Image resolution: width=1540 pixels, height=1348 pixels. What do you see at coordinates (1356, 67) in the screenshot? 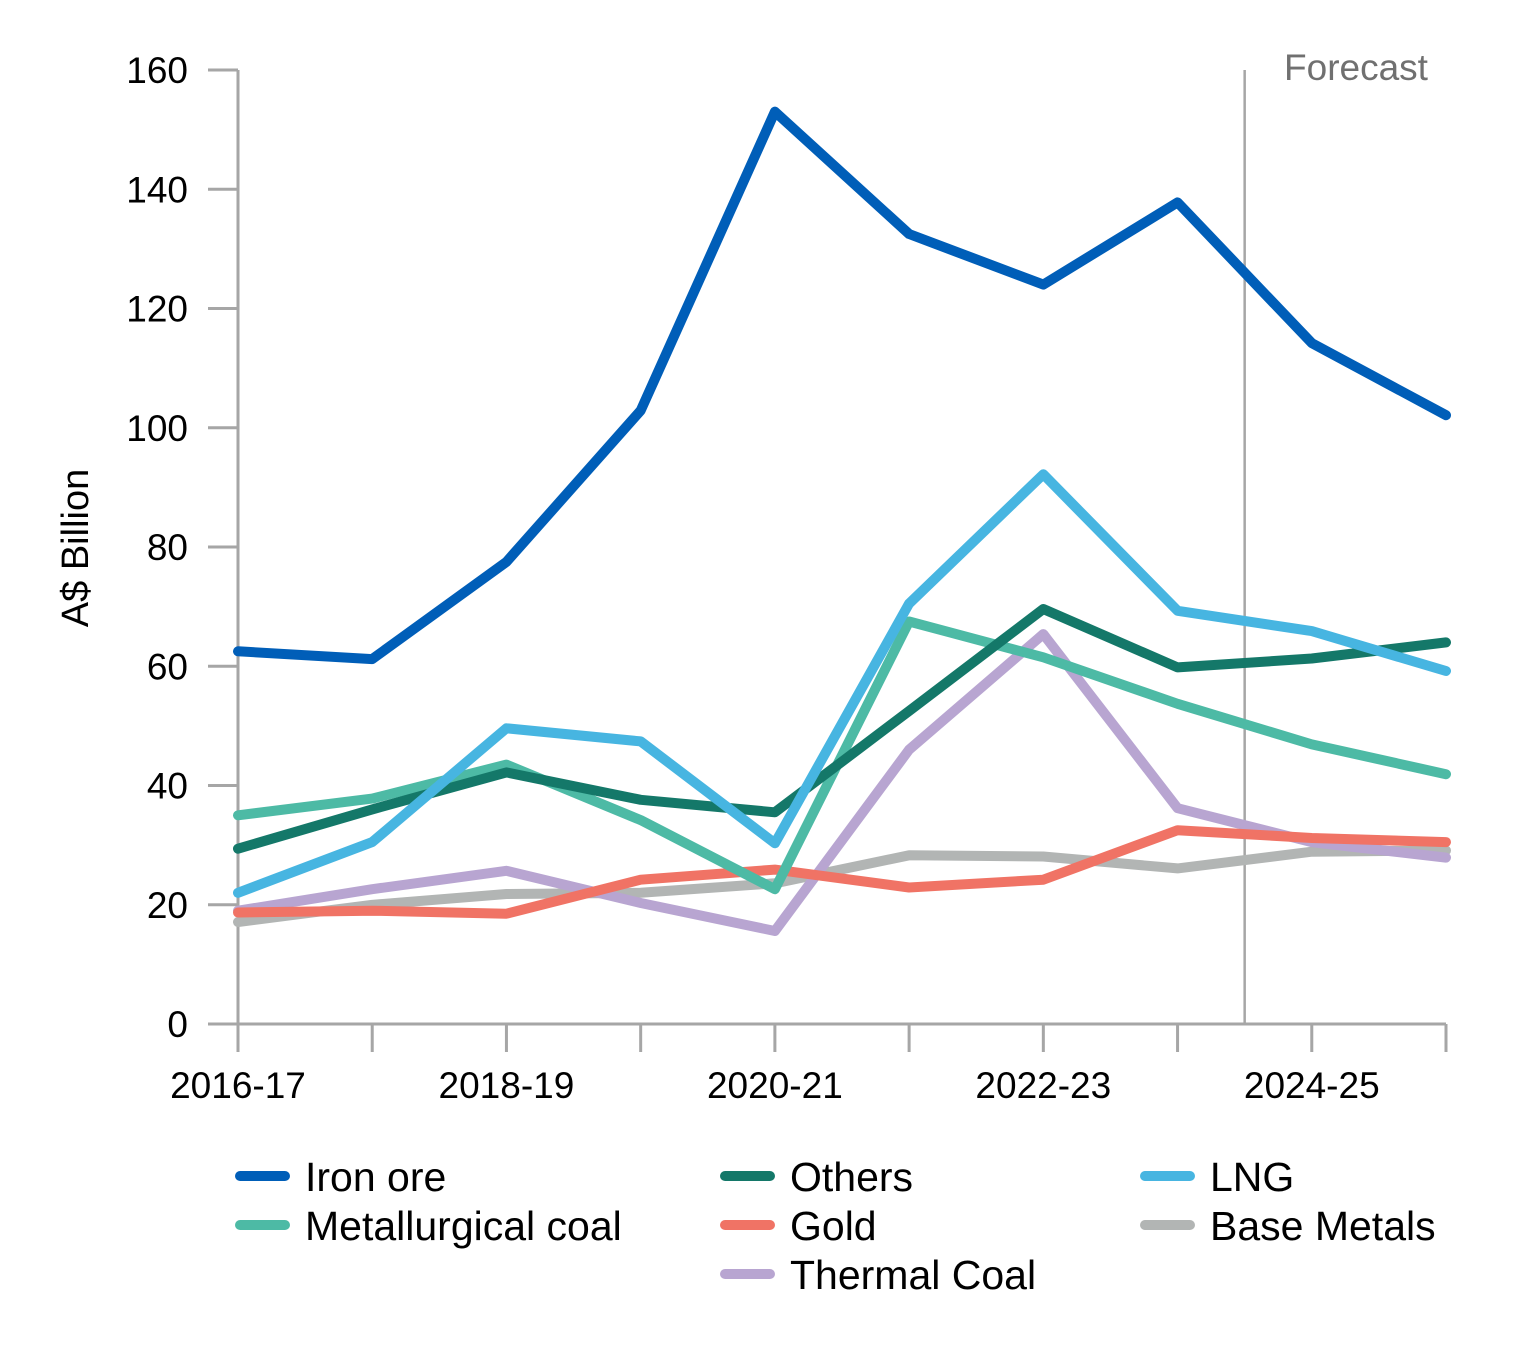
I see `forecast-annotation: Forecast` at bounding box center [1356, 67].